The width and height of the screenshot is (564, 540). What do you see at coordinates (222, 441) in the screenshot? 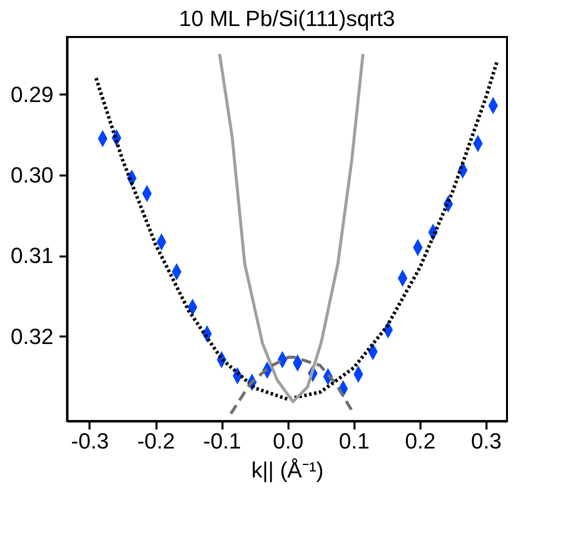
I see `x-tick-label: -0.1` at bounding box center [222, 441].